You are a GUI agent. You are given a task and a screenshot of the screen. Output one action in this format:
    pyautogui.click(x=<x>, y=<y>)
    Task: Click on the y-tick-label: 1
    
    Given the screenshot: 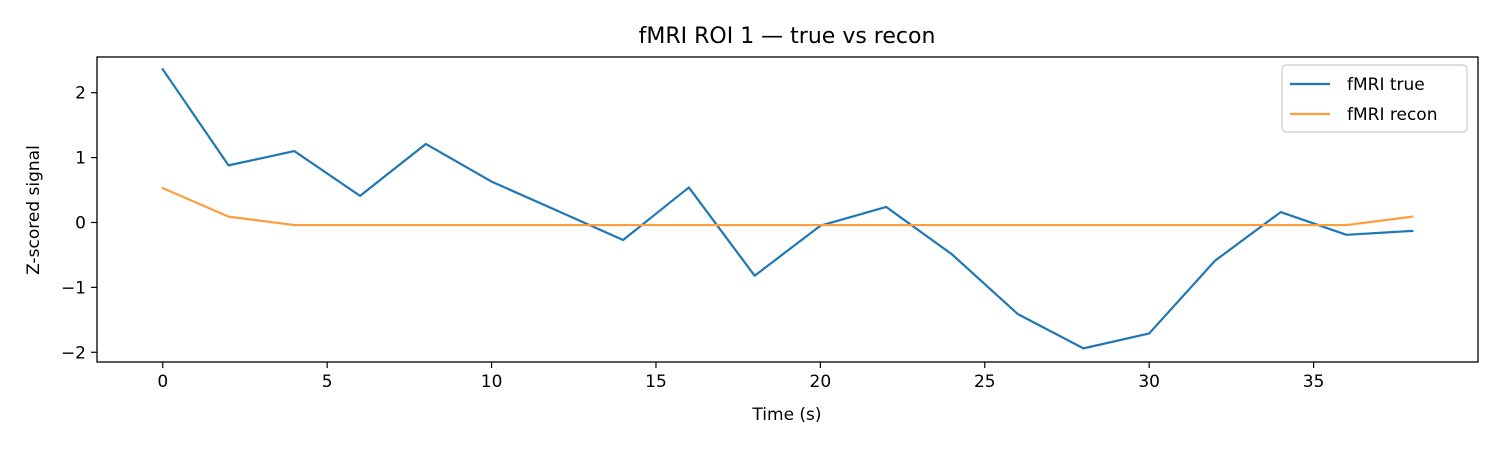 What is the action you would take?
    pyautogui.click(x=80, y=159)
    